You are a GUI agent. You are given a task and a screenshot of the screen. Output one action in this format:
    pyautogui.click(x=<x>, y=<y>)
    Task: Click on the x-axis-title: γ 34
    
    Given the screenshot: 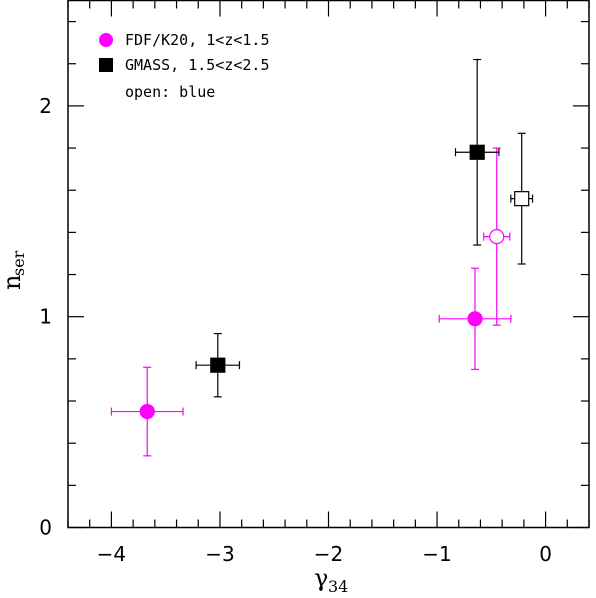 What is the action you would take?
    pyautogui.click(x=331, y=580)
    